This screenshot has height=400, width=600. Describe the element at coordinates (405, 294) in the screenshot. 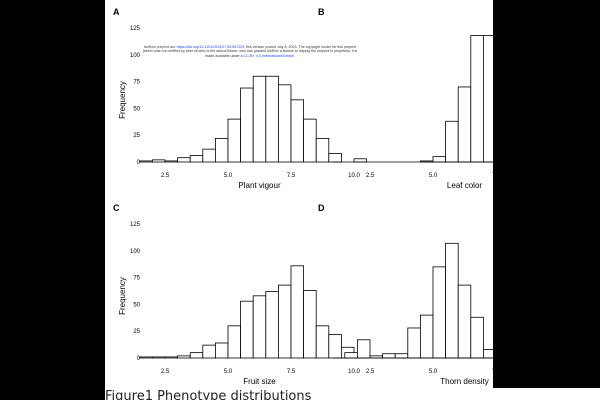

I see `panel-d: D 2.5 5.0 7.5 10.0 Thorn density` at that location.